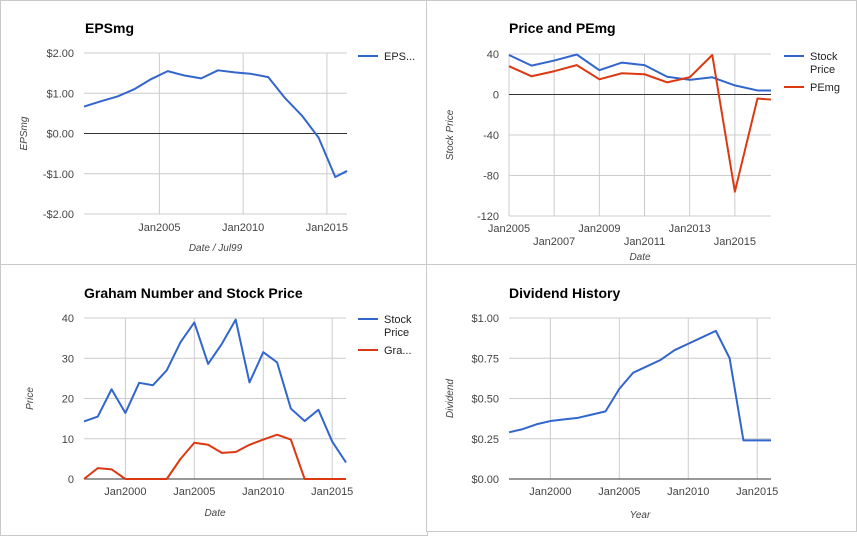  I want to click on x-tick-label: Jan2011, so click(644, 242).